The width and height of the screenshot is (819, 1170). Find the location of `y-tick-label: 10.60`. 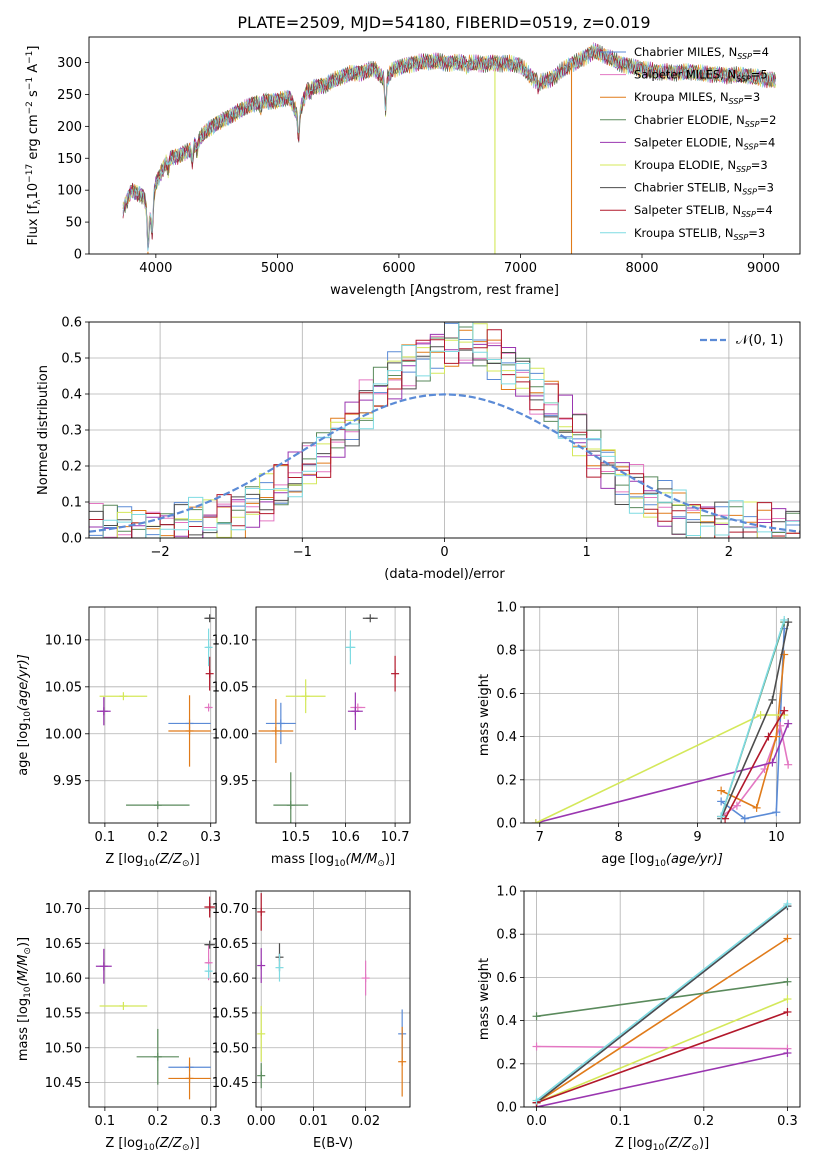

y-tick-label: 10.60 is located at coordinates (63, 979).